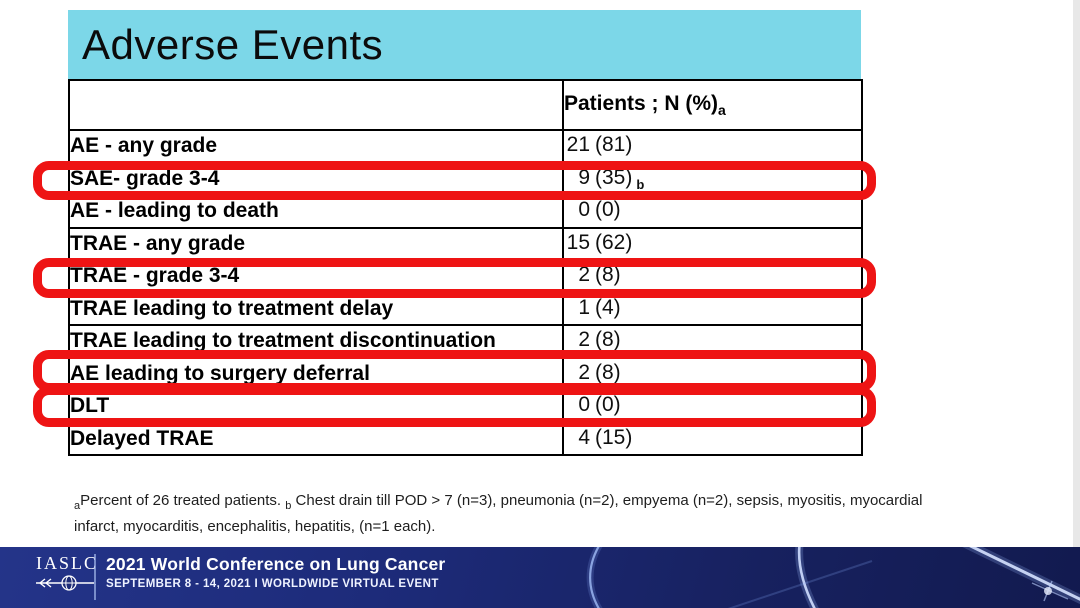 Image resolution: width=1080 pixels, height=608 pixels. I want to click on value-pct: (15), so click(614, 437).